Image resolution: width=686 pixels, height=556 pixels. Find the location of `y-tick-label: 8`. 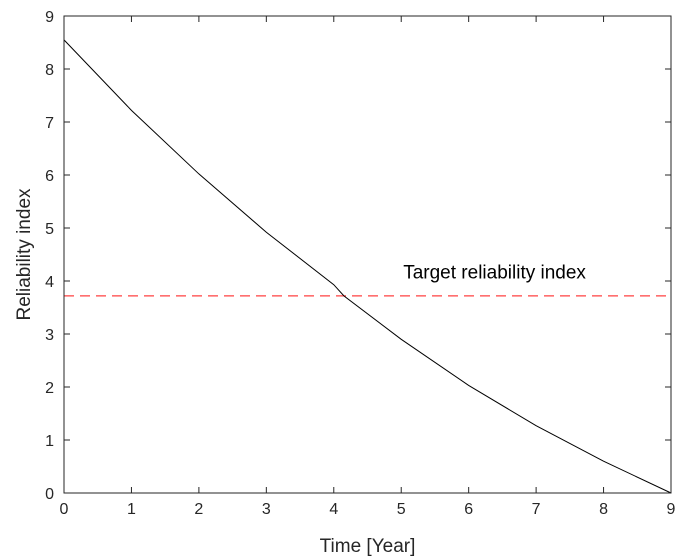

y-tick-label: 8 is located at coordinates (49, 70).